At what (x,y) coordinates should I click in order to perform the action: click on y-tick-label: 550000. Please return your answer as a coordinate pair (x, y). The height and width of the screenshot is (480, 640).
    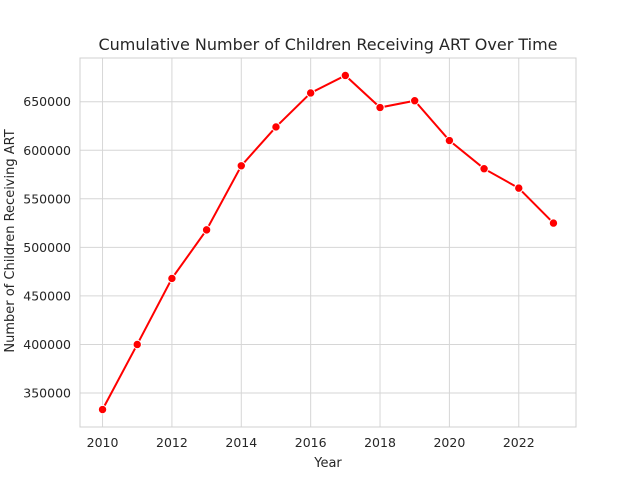
    Looking at the image, I should click on (47, 198).